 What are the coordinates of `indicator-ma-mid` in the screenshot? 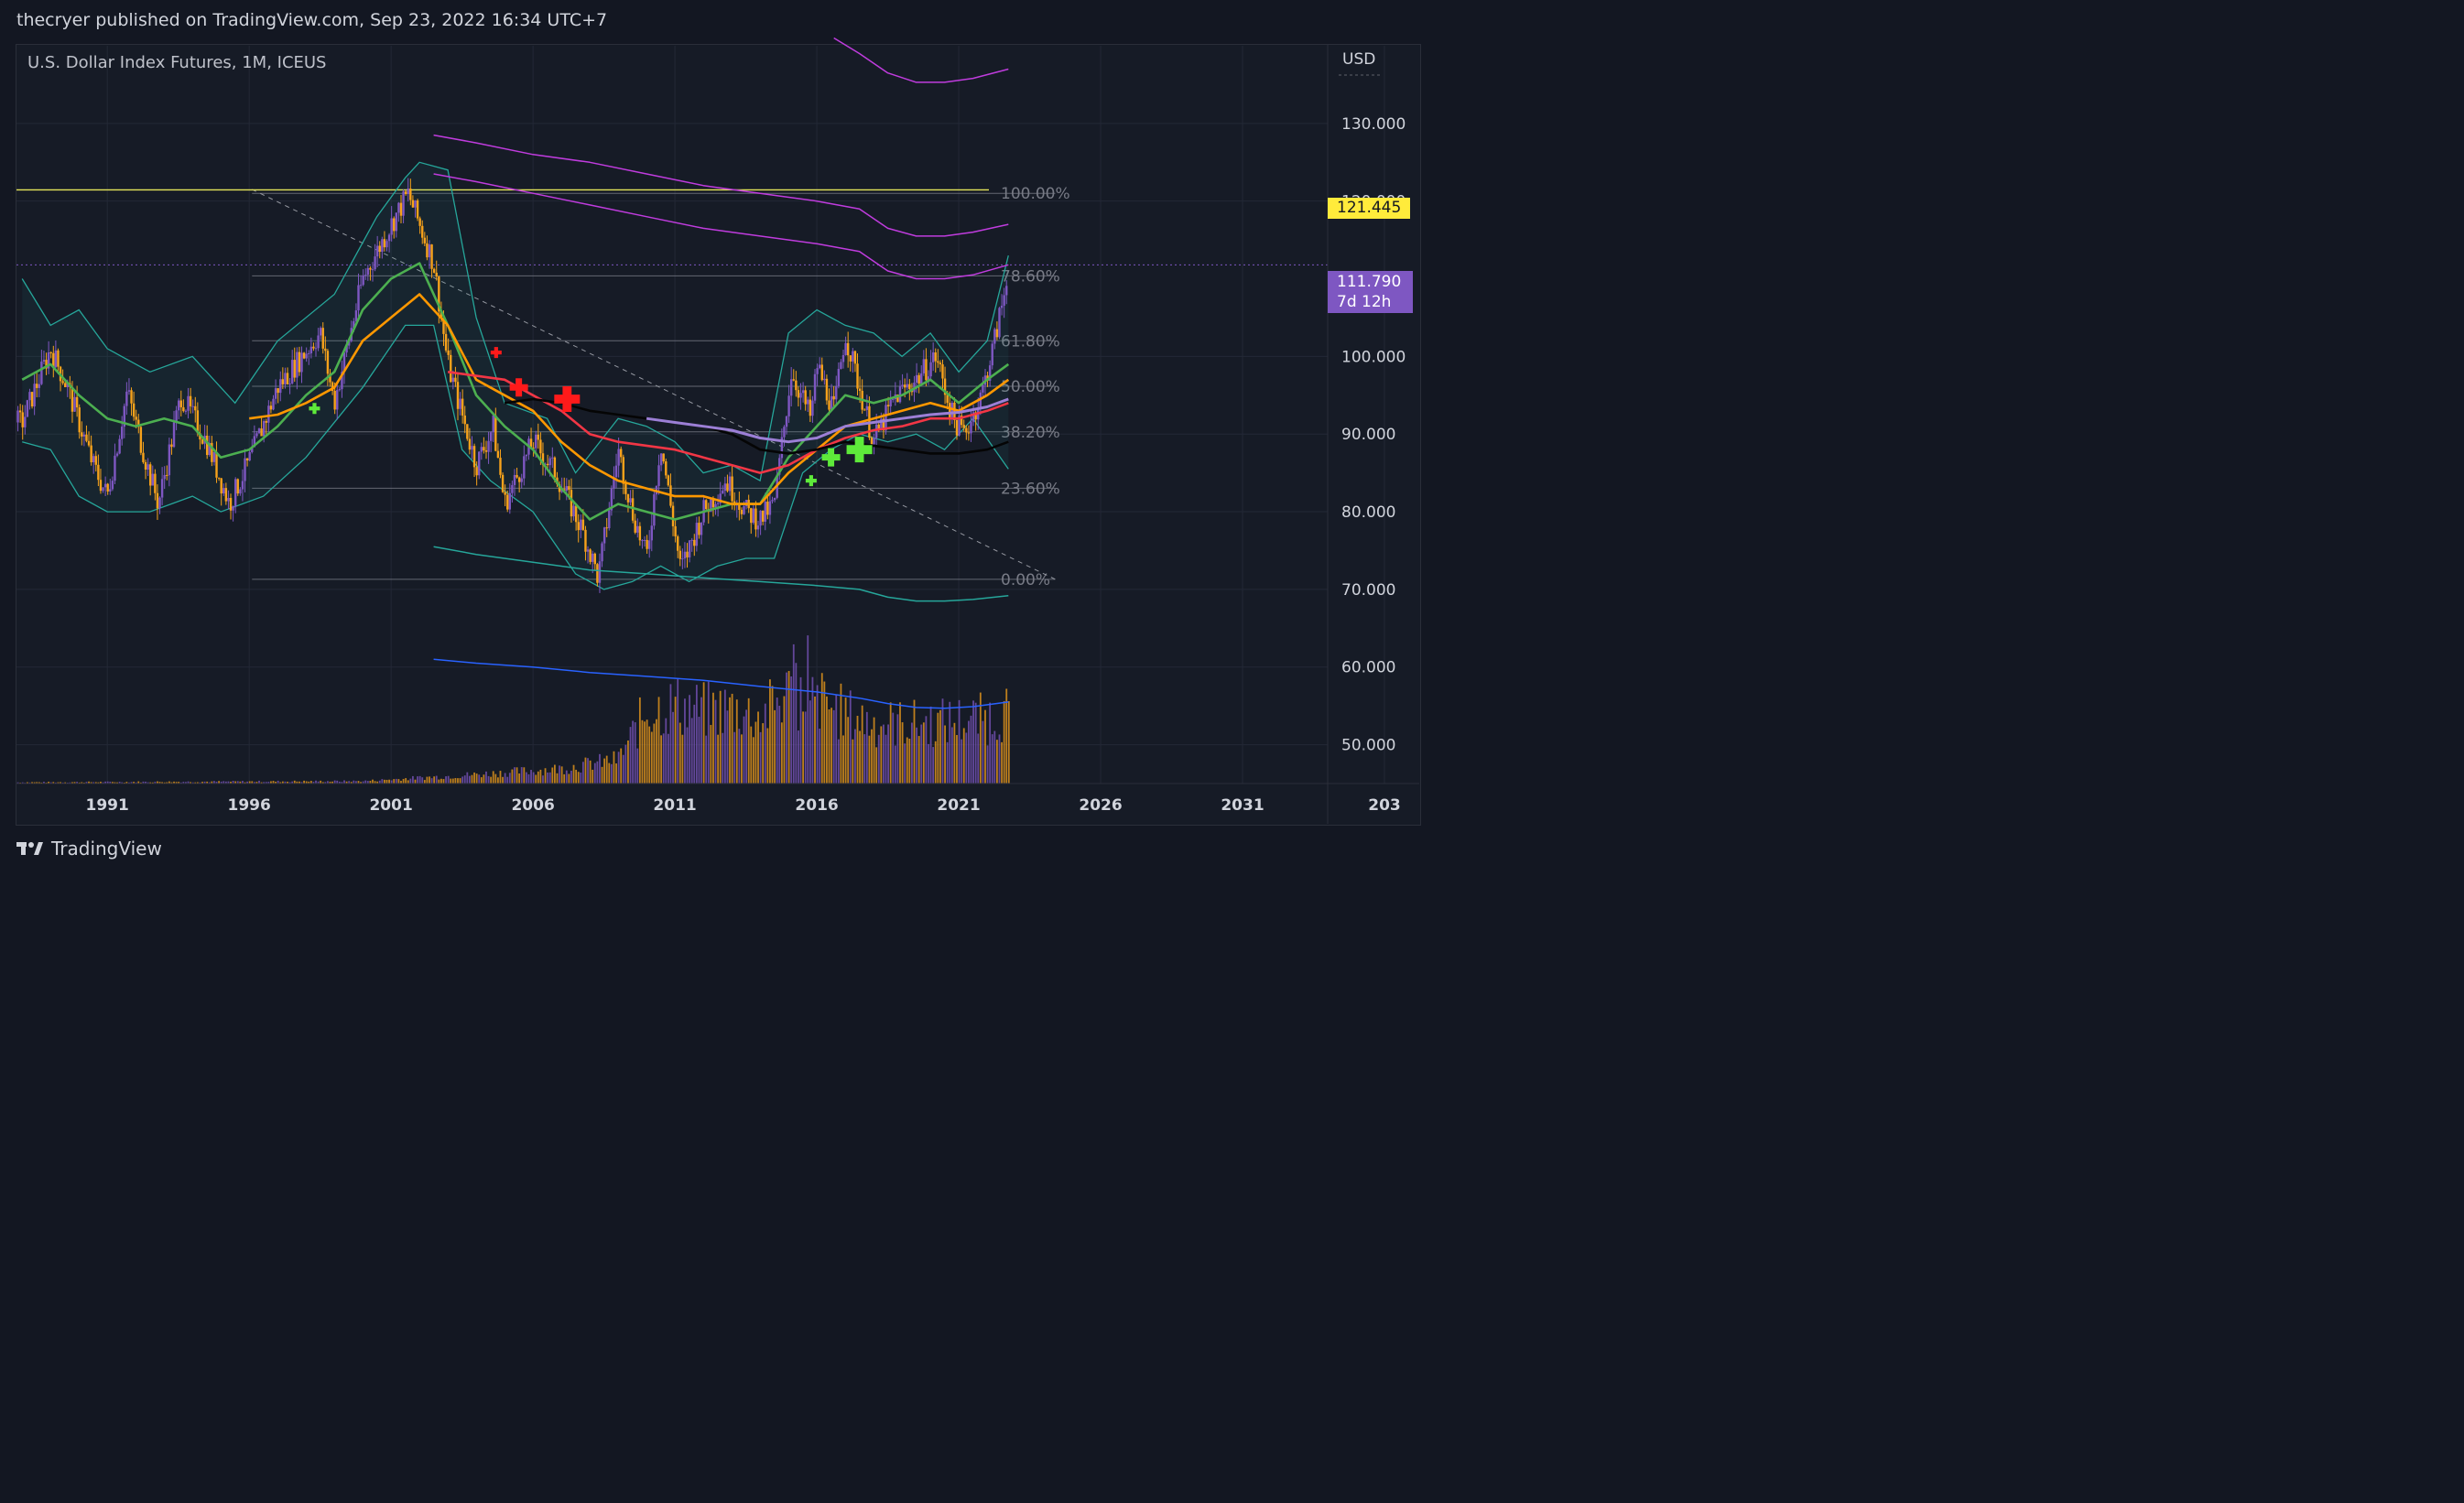 It's located at (629, 399).